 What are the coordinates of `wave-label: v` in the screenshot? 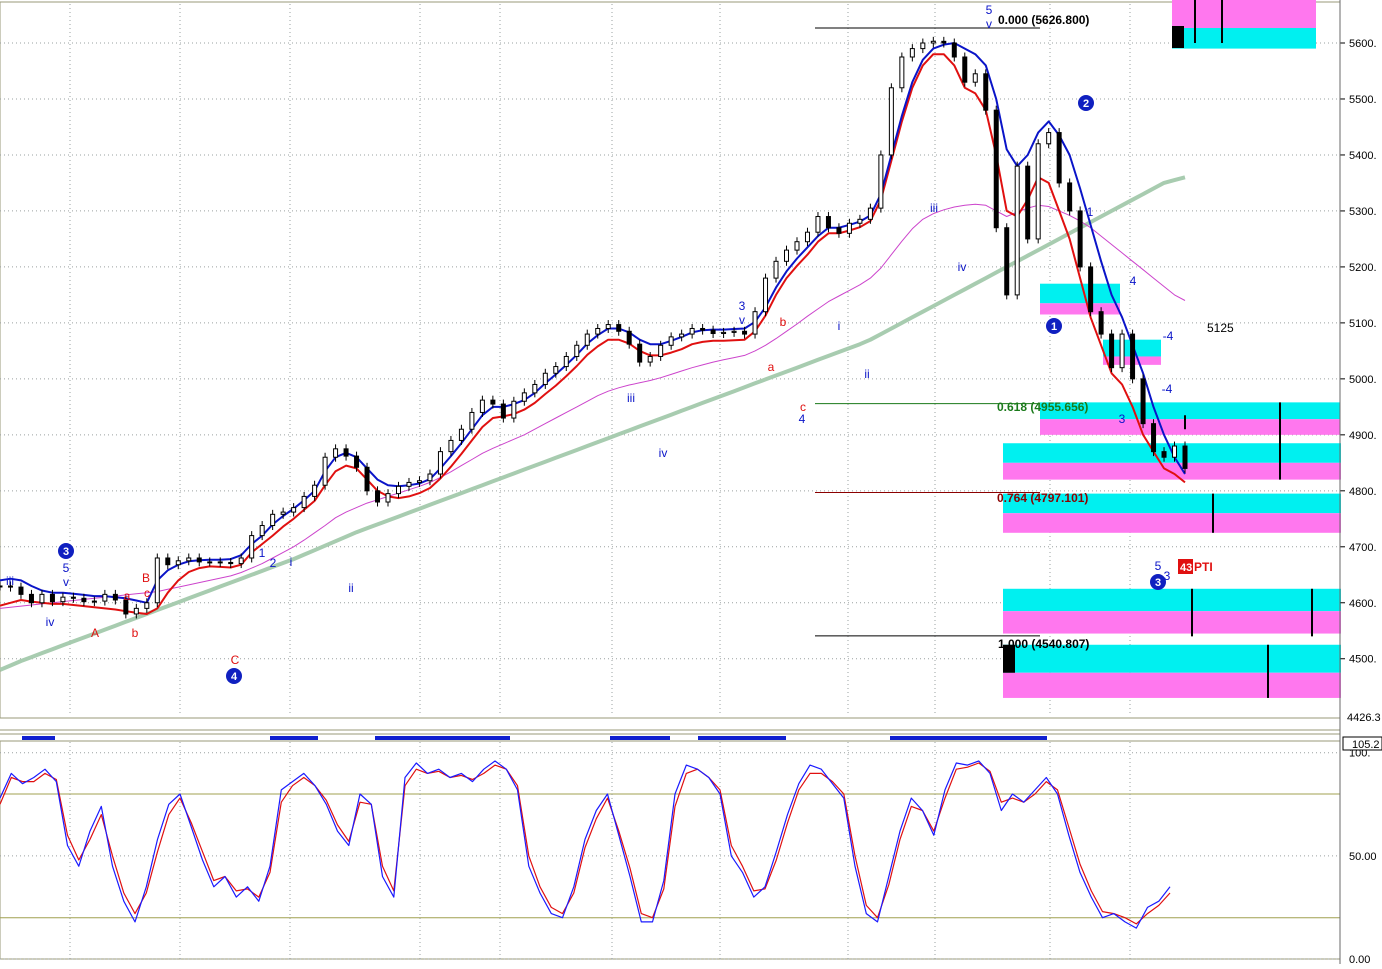 It's located at (989, 24).